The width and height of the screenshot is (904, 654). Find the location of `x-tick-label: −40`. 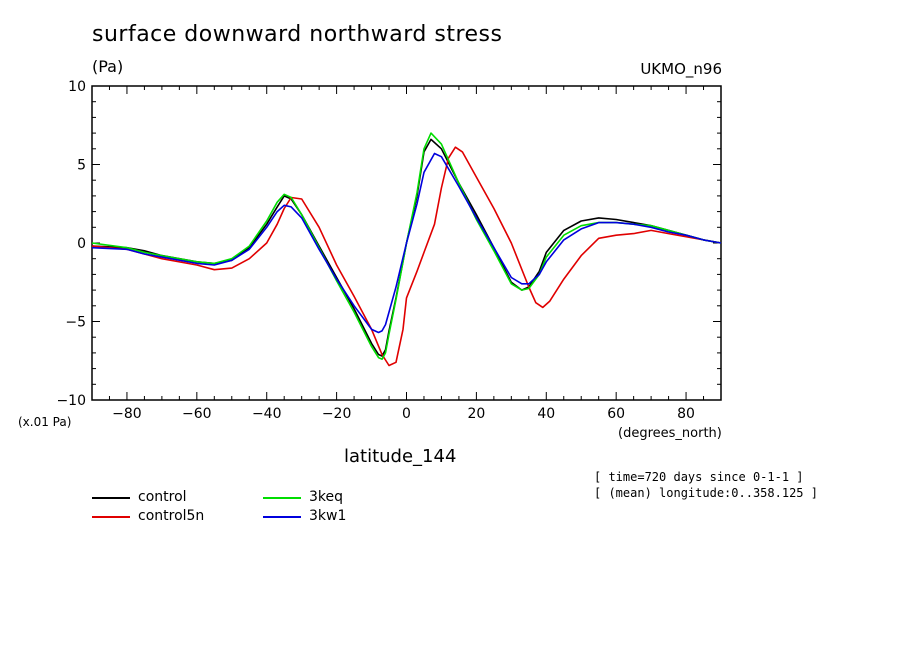

x-tick-label: −40 is located at coordinates (267, 414).